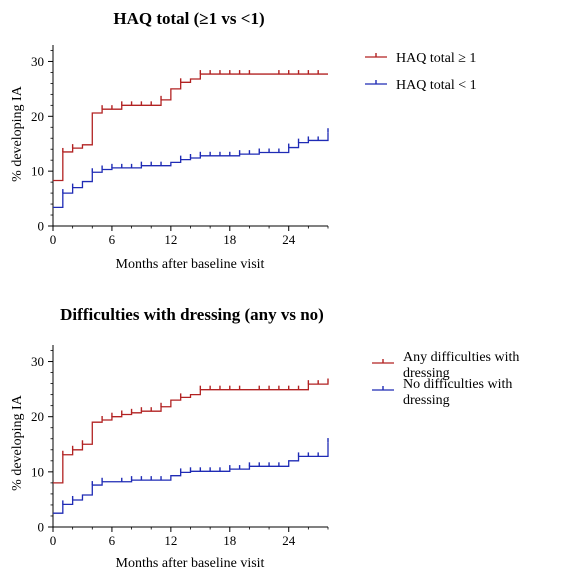  I want to click on chart-title: HAQ total (≥1 vs <1), so click(188, 18).